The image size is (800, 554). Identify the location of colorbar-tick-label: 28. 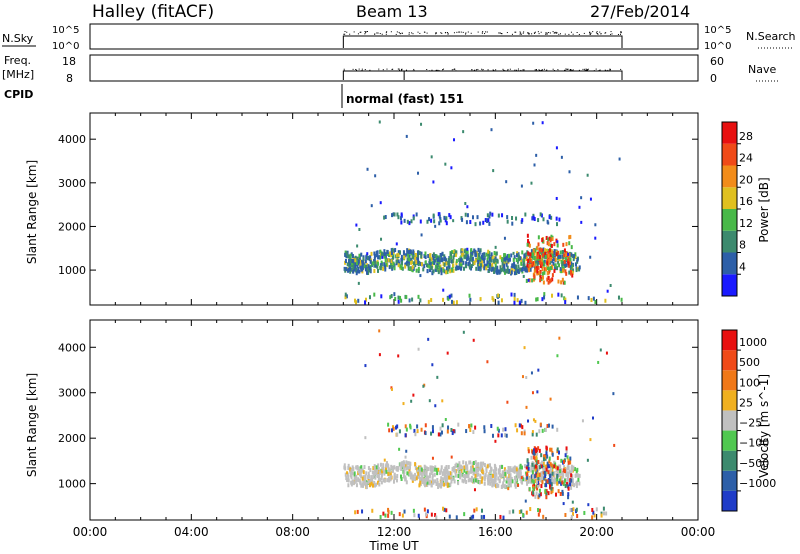
(746, 136).